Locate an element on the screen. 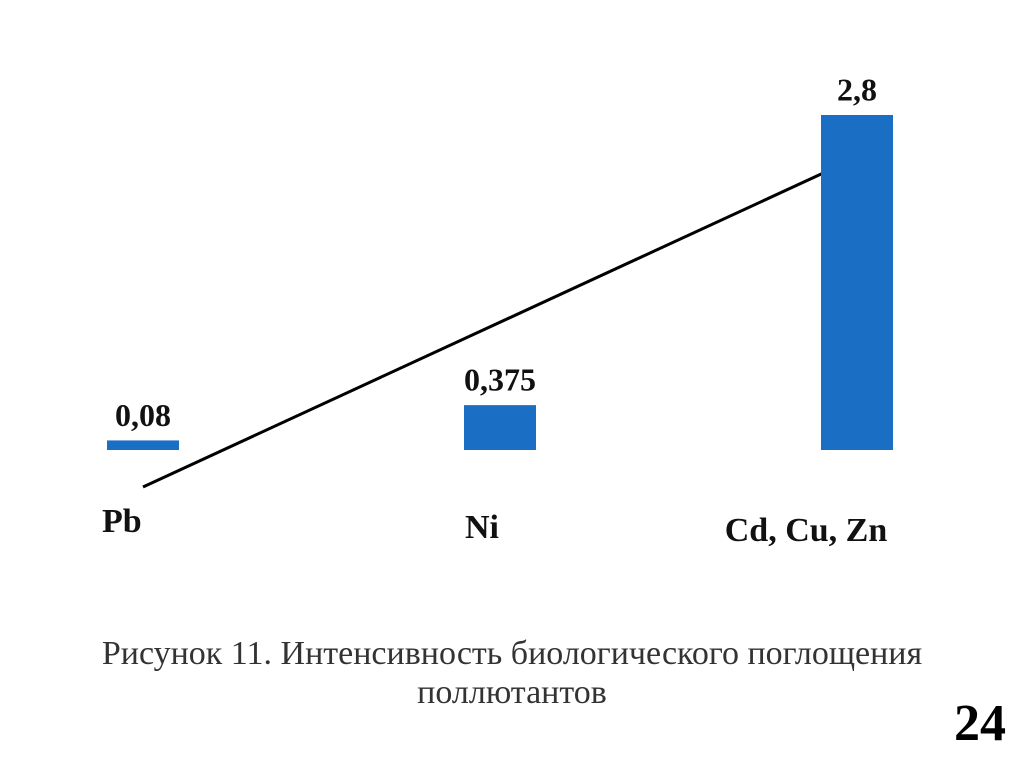 The height and width of the screenshot is (767, 1024). value-label: 0,08 is located at coordinates (143, 415).